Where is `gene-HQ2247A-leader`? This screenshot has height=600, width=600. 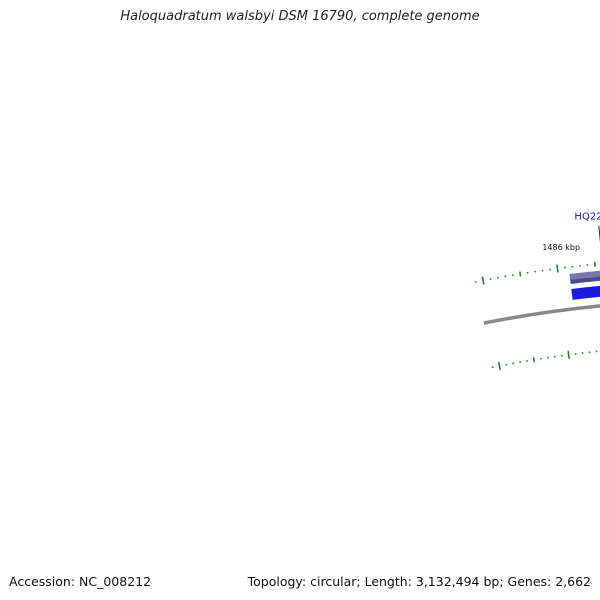 gene-HQ2247A-leader is located at coordinates (599, 234).